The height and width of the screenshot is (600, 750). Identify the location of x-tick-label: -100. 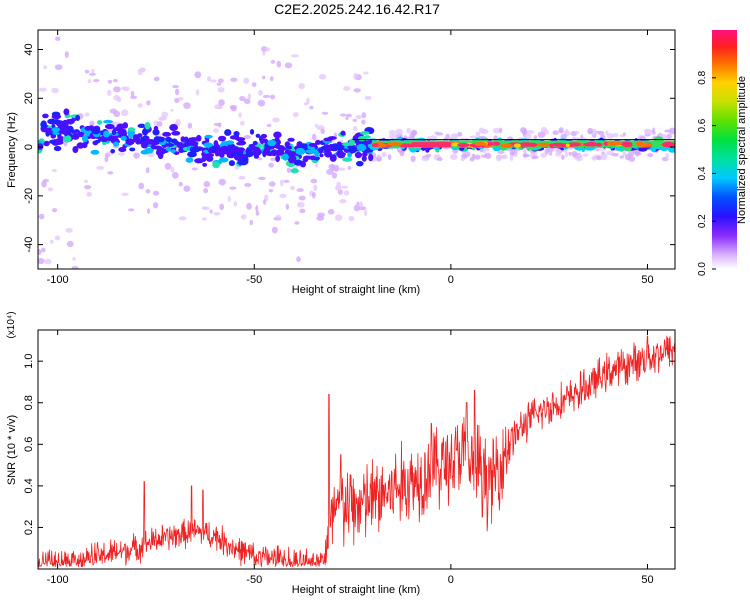
(58, 280).